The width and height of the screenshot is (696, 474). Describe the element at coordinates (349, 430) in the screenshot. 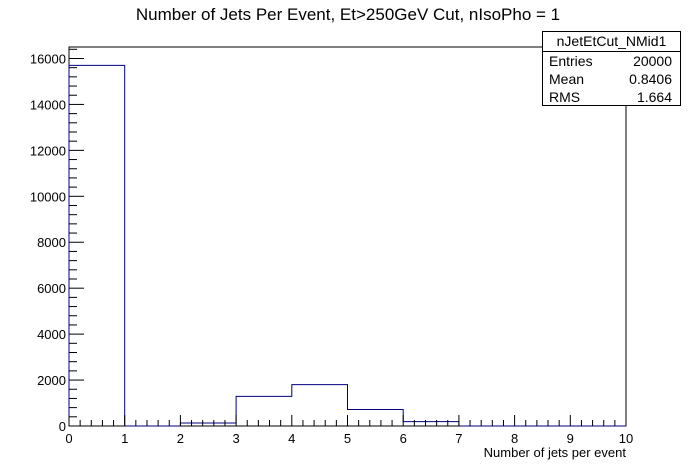

I see `x-axis: 0 1 2 3 4 5 6 7 8 9 10` at that location.